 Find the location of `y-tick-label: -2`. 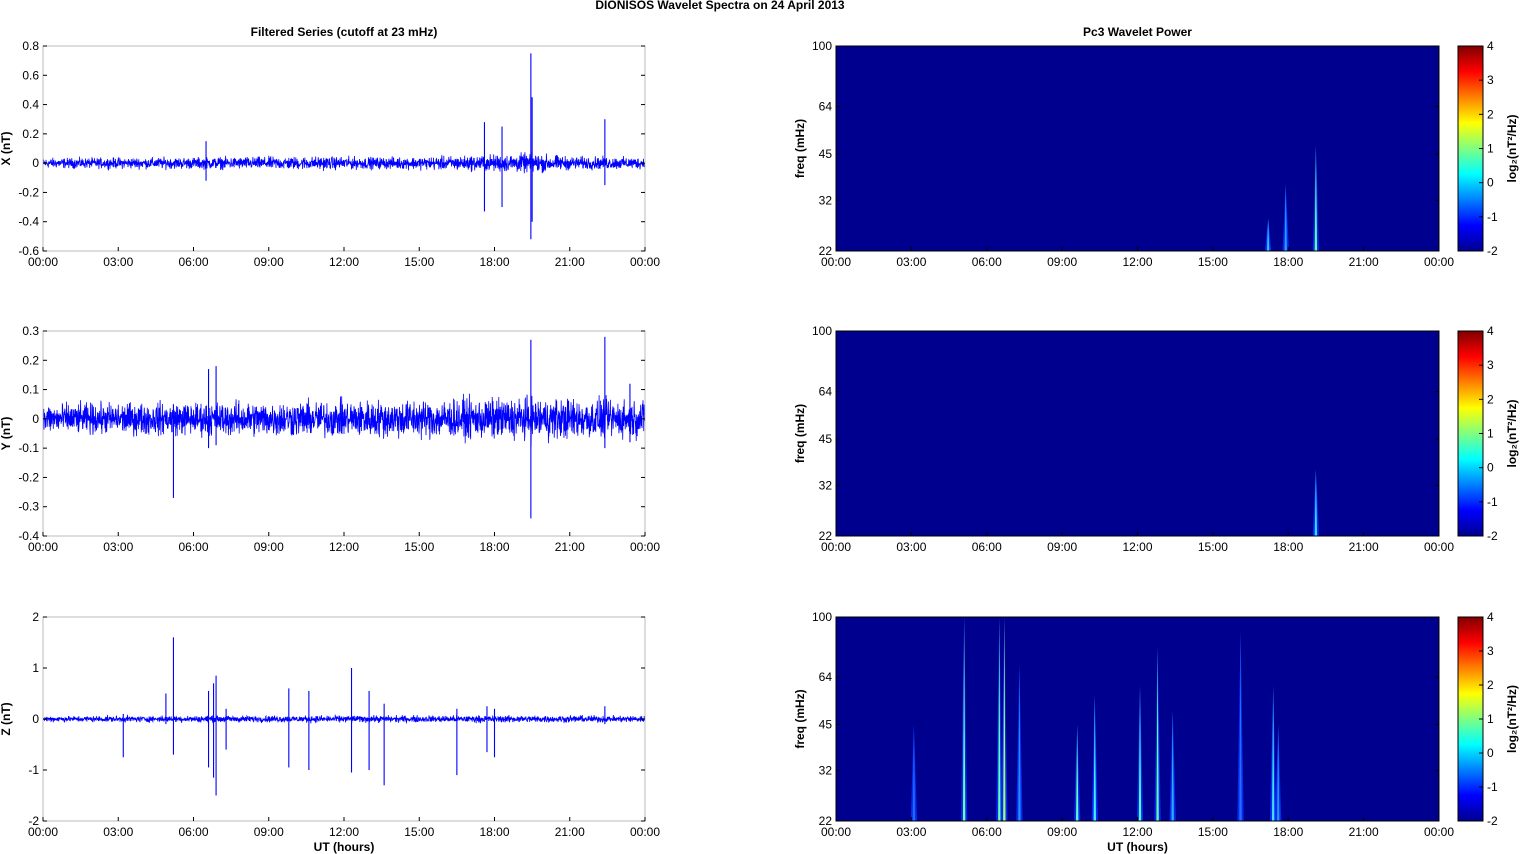

y-tick-label: -2 is located at coordinates (33, 821).